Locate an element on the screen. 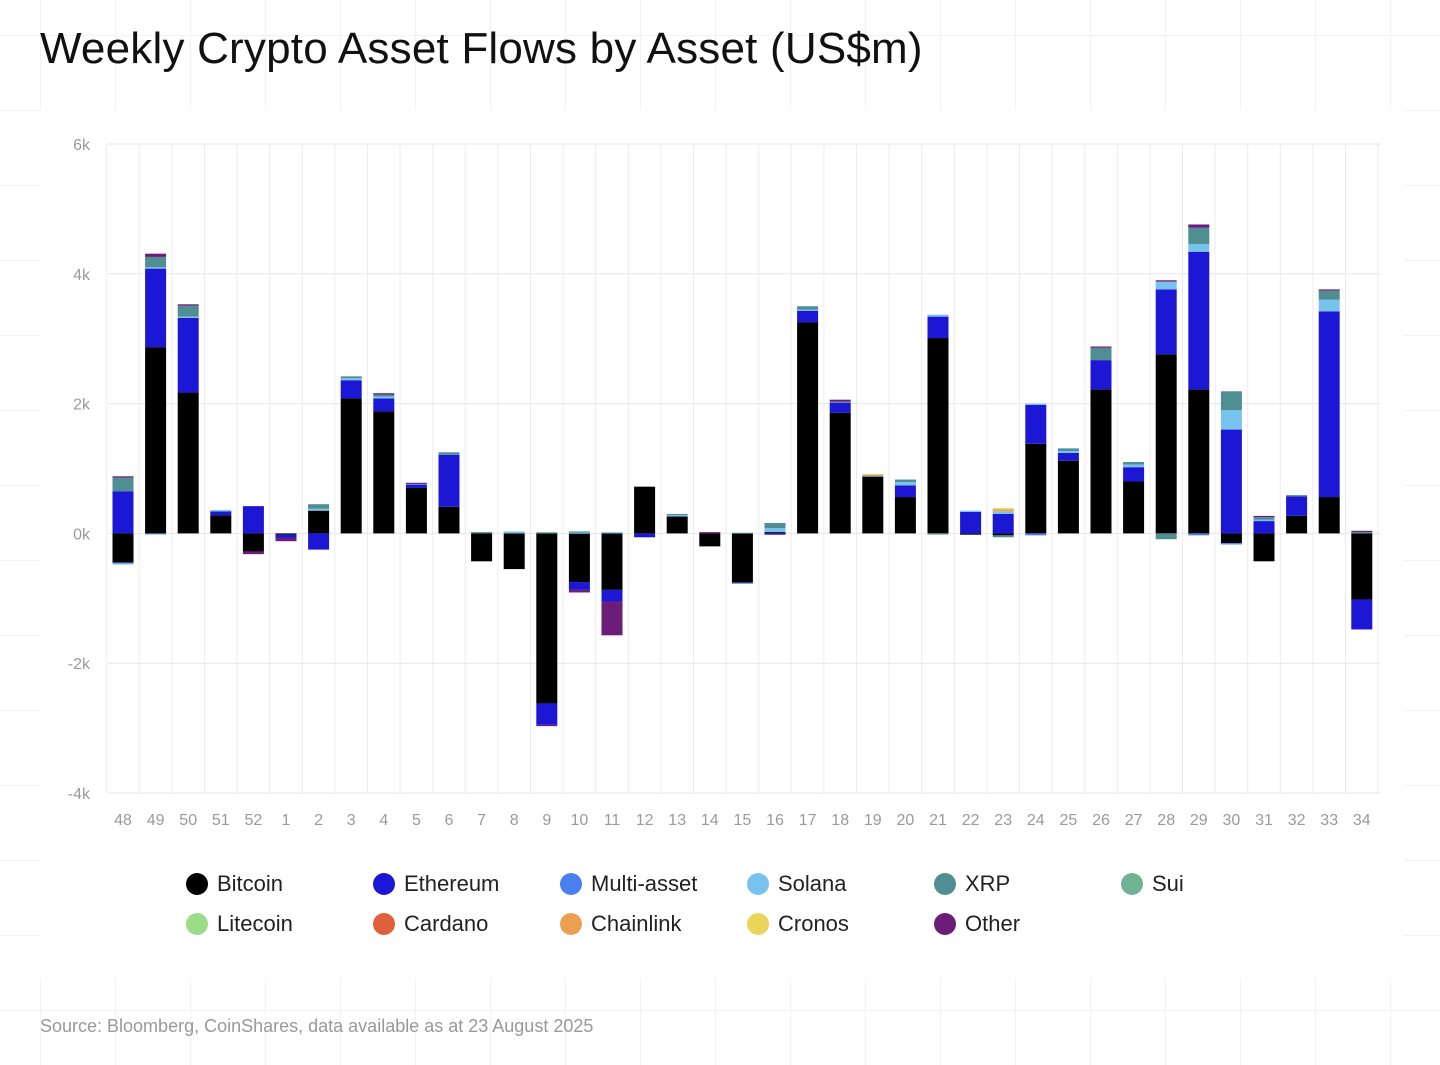 The width and height of the screenshot is (1440, 1065). legend-item-solana: Solana is located at coordinates (840, 883).